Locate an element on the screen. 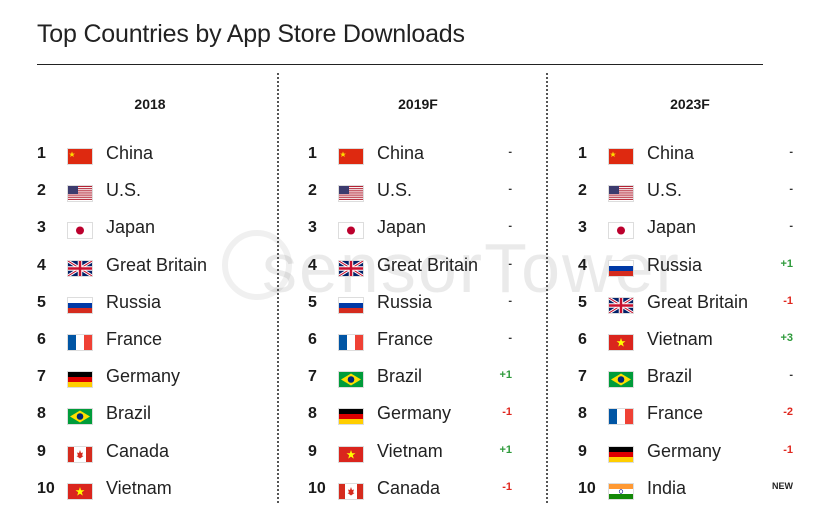 The height and width of the screenshot is (522, 824). column-header-2018: 2018 is located at coordinates (150, 104).